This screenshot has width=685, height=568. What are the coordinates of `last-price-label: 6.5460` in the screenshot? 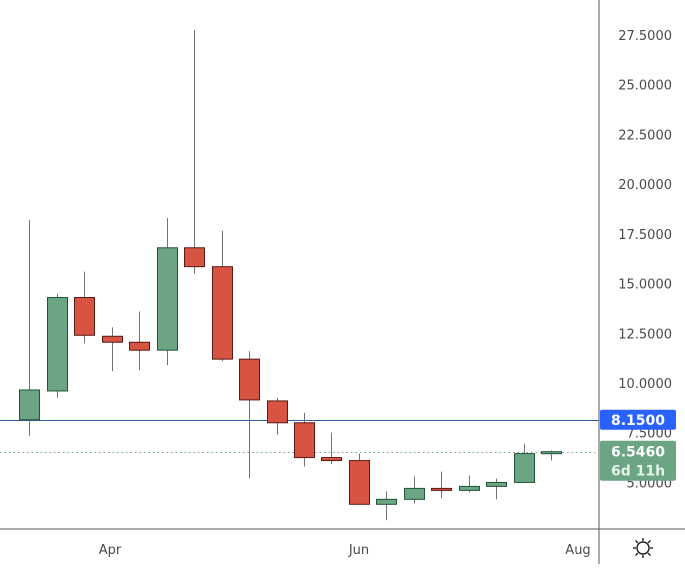 It's located at (638, 453).